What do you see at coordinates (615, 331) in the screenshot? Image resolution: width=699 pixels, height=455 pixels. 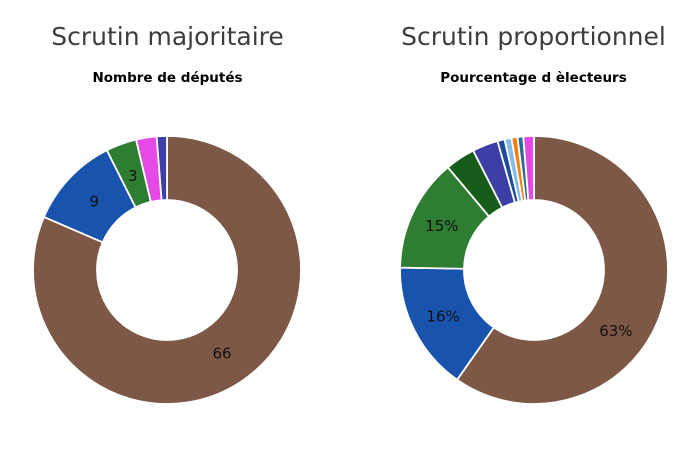 I see `slice-label-brown: 63%` at bounding box center [615, 331].